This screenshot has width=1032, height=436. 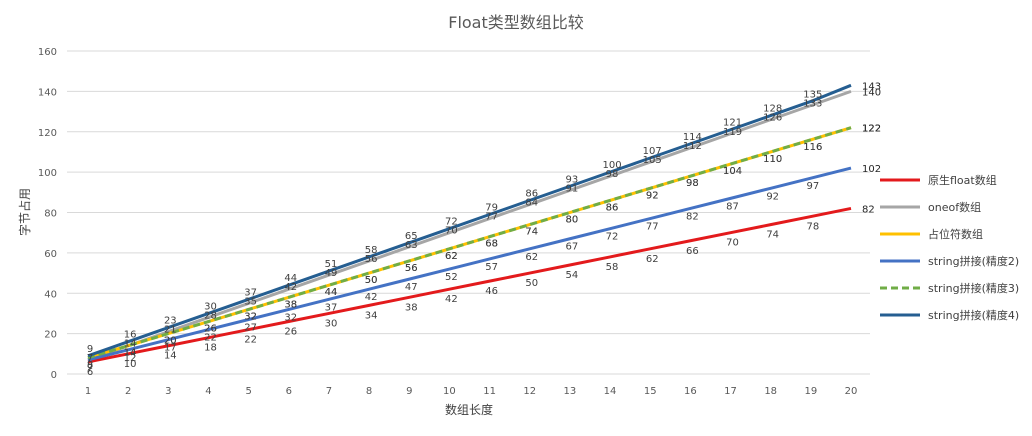 What do you see at coordinates (50, 254) in the screenshot?
I see `y-tick-label: 60` at bounding box center [50, 254].